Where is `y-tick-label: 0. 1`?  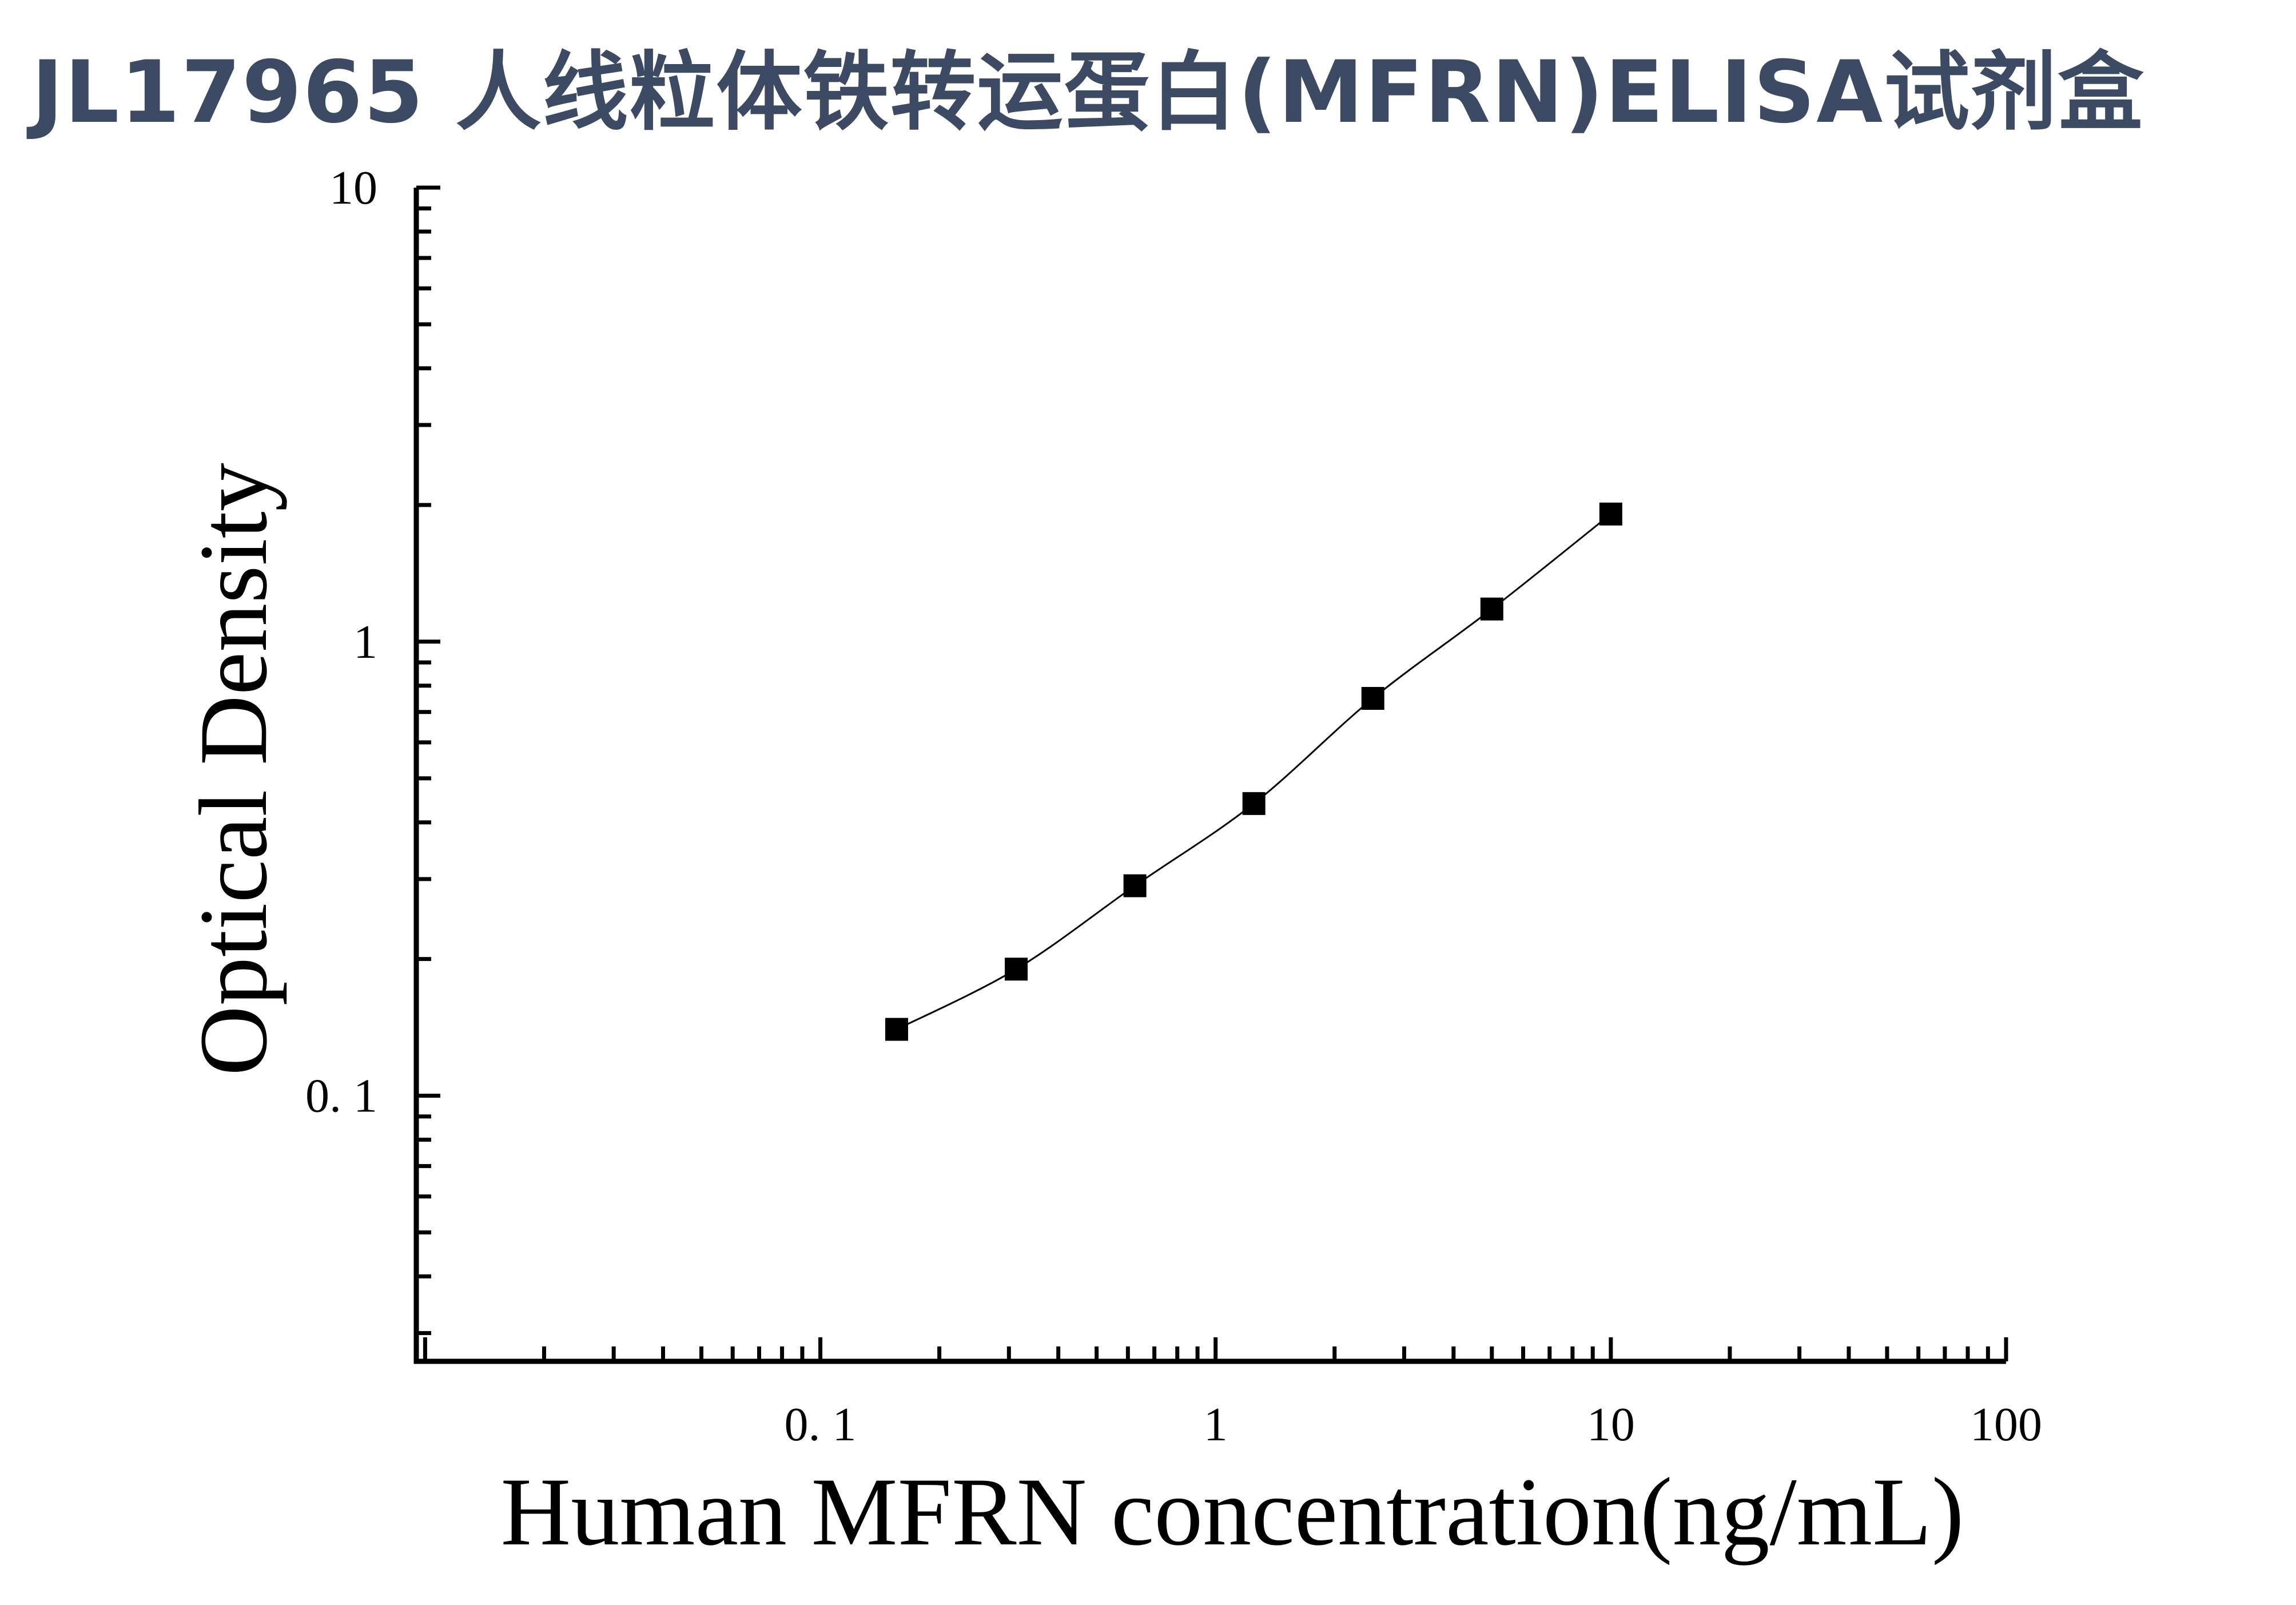
y-tick-label: 0. 1 is located at coordinates (341, 1096).